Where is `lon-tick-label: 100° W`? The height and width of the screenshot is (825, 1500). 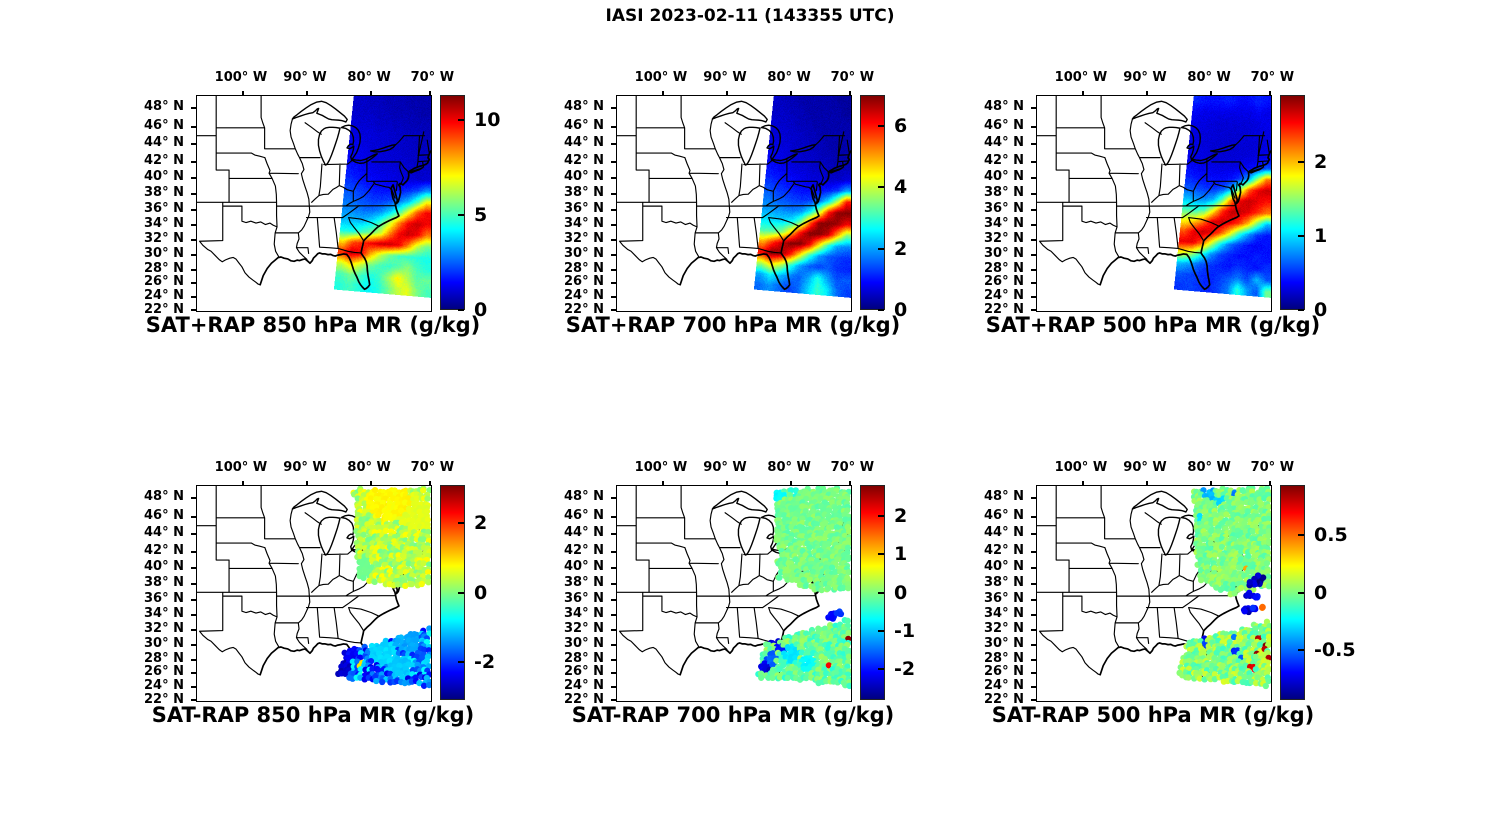
lon-tick-label: 100° W is located at coordinates (241, 467).